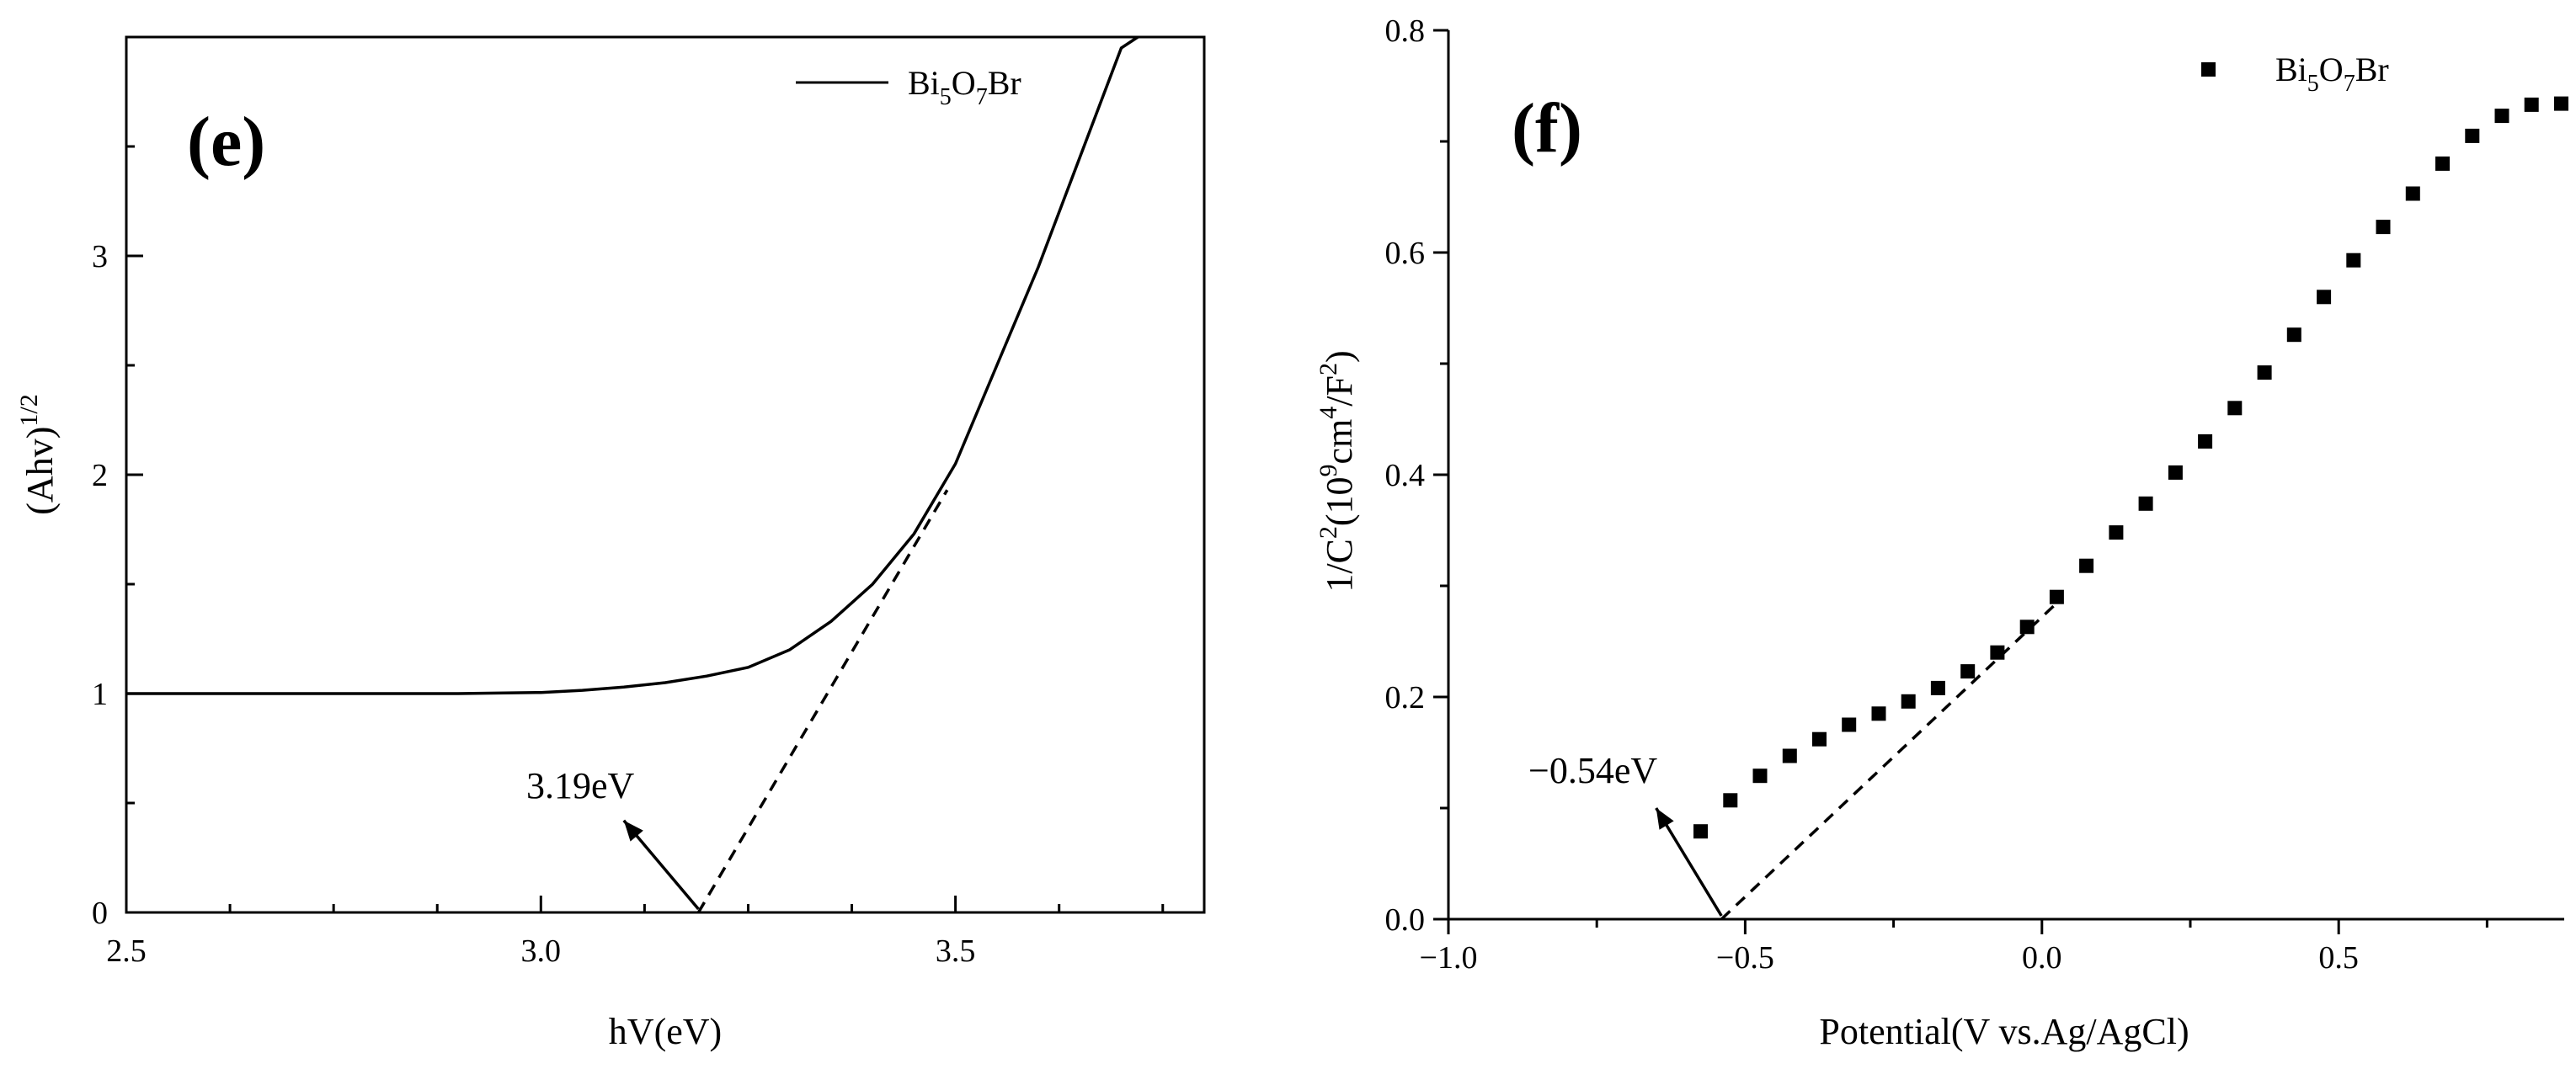  Describe the element at coordinates (1888, 763) in the screenshot. I see `tangent-line-f` at that location.